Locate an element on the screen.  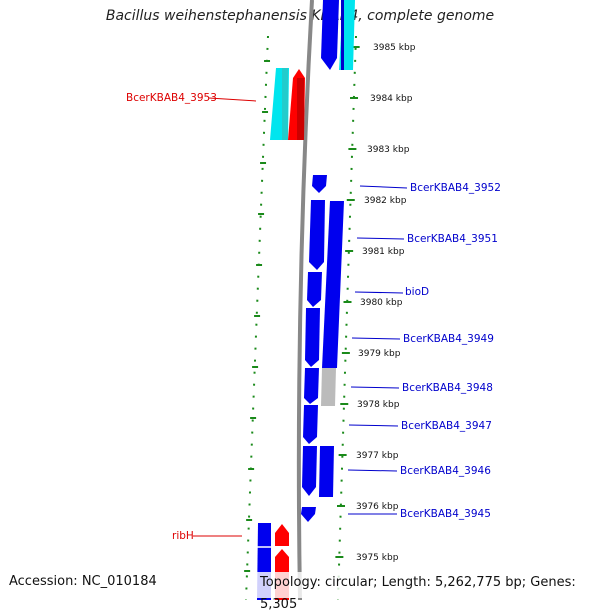
gene-label-3947: BcerKBAB4_3947 is located at coordinates (446, 426).